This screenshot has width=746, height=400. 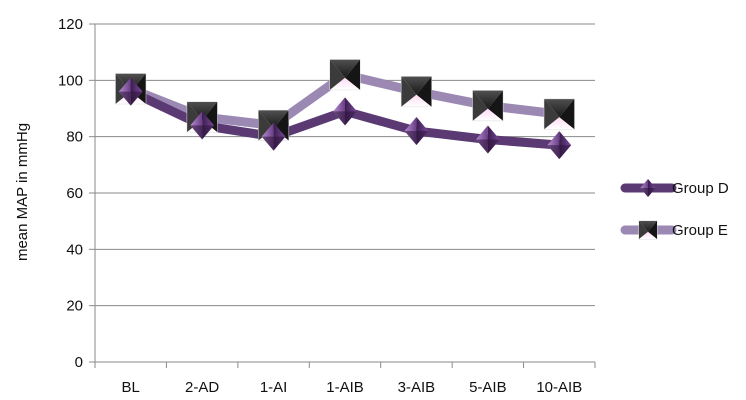 What do you see at coordinates (648, 230) in the screenshot?
I see `legend-marker-group-e` at bounding box center [648, 230].